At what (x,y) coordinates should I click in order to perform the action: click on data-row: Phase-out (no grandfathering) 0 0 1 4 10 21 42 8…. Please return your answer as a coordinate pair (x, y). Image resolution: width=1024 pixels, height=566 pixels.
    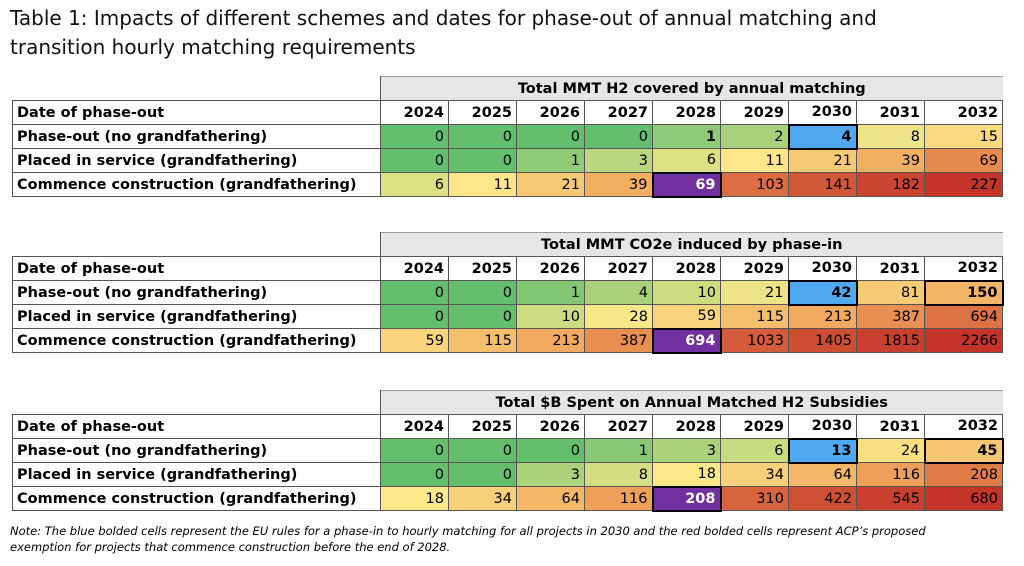
    Looking at the image, I should click on (508, 292).